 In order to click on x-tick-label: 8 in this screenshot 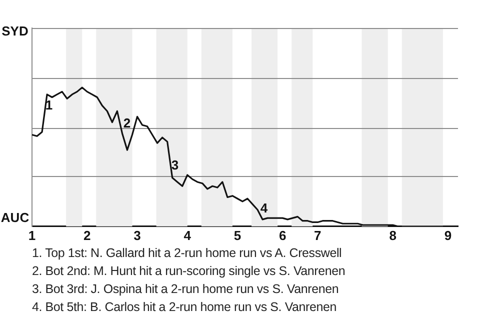, I will do `click(392, 235)`.